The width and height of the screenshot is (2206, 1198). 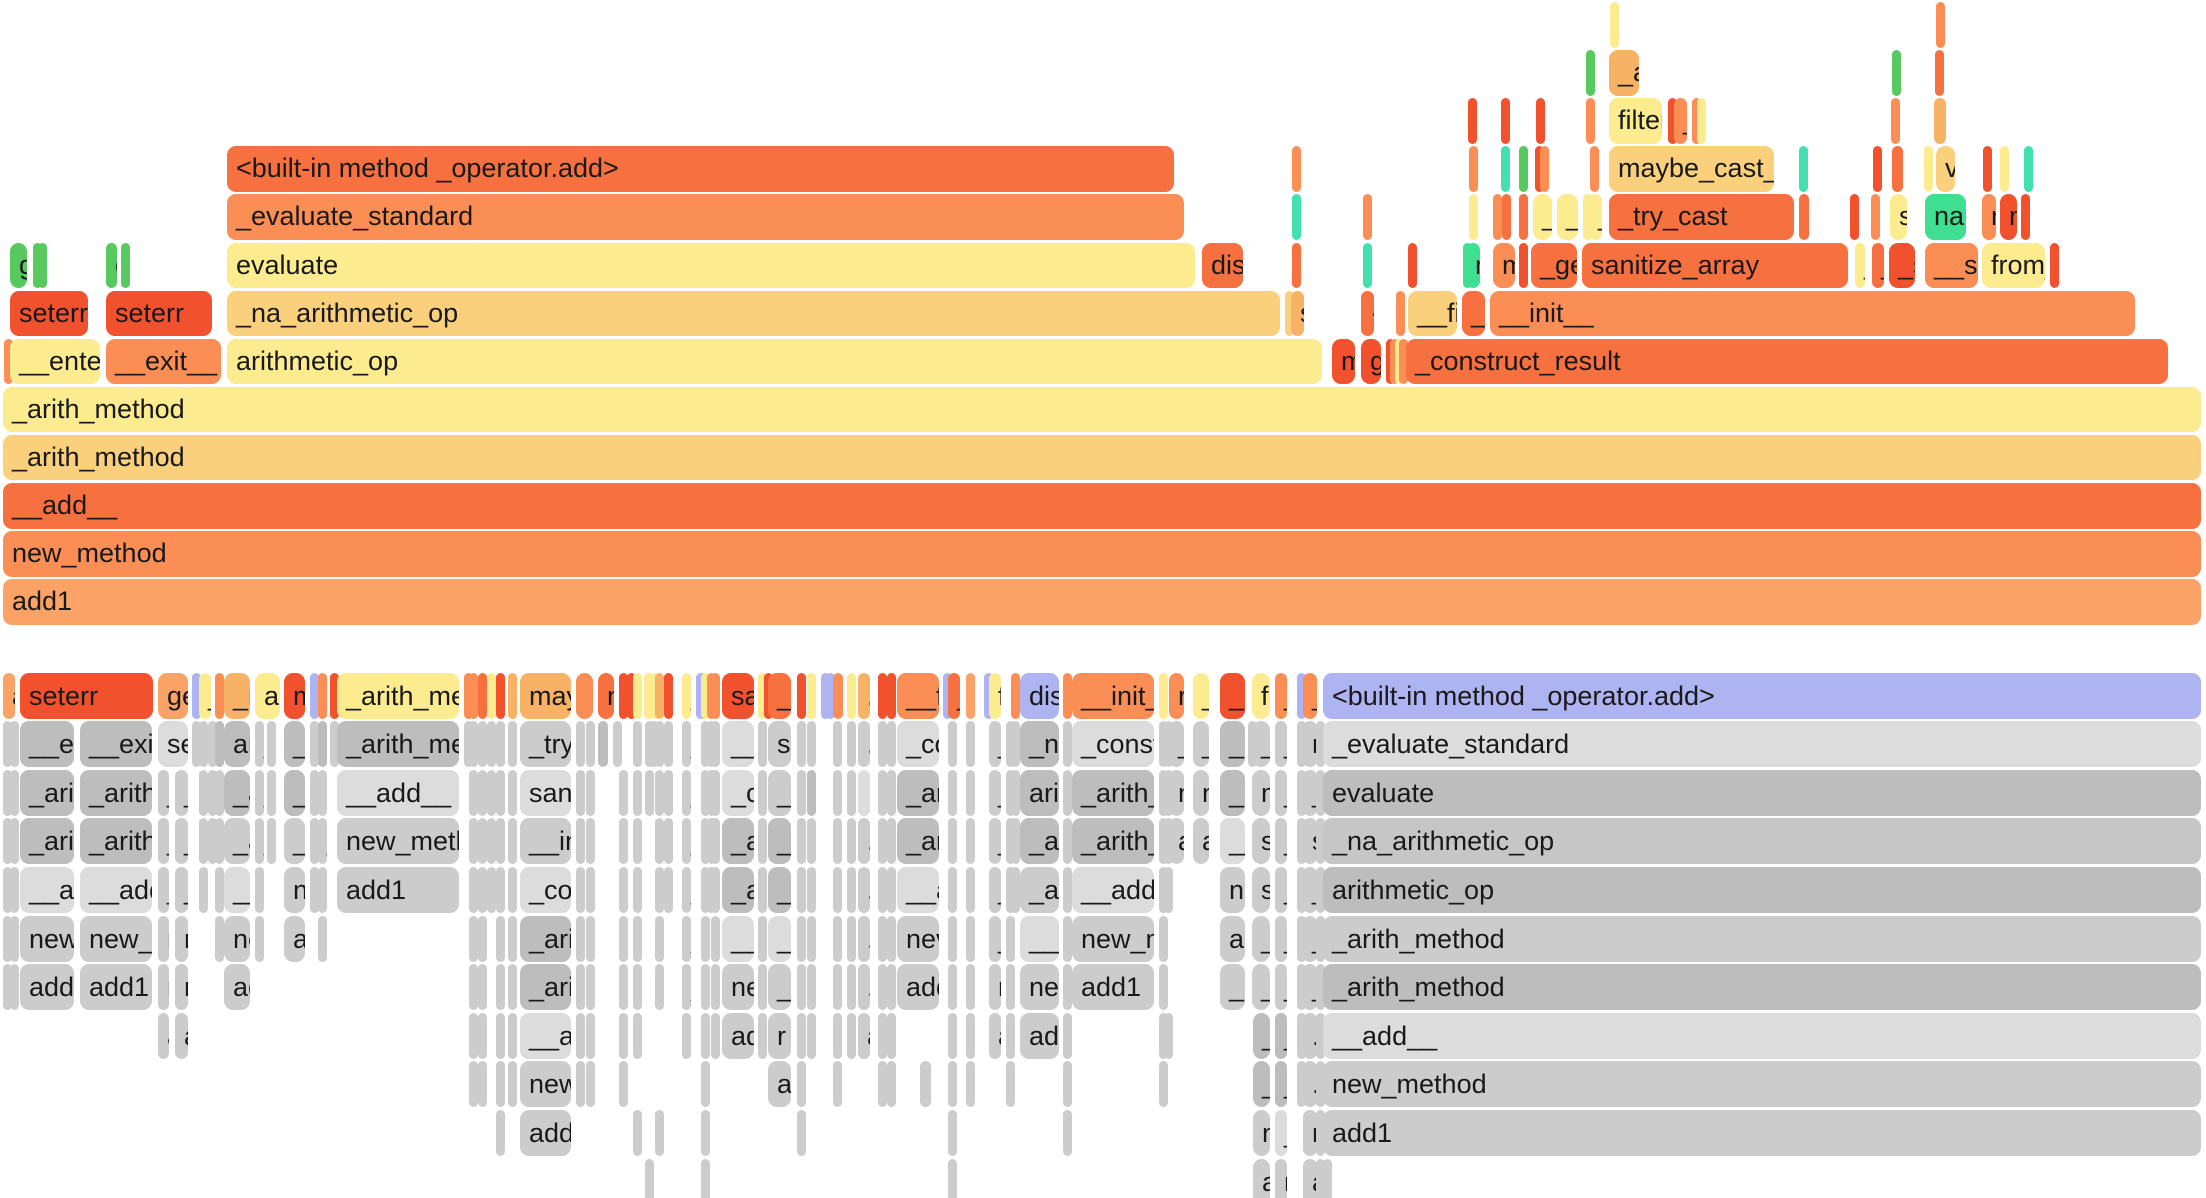 What do you see at coordinates (47, 841) in the screenshot?
I see `flame-frame: _arit` at bounding box center [47, 841].